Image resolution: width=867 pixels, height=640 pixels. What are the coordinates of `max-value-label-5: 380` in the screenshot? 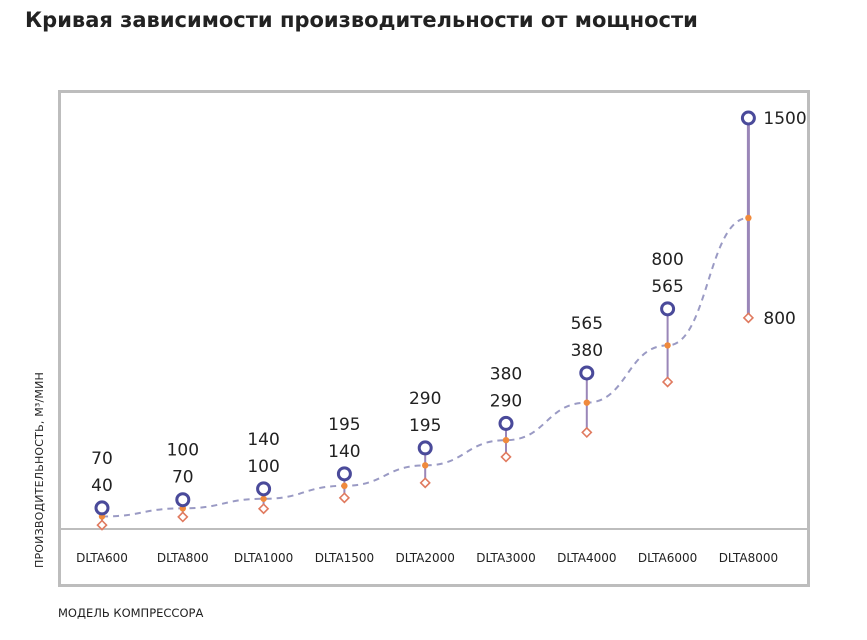 It's located at (506, 374).